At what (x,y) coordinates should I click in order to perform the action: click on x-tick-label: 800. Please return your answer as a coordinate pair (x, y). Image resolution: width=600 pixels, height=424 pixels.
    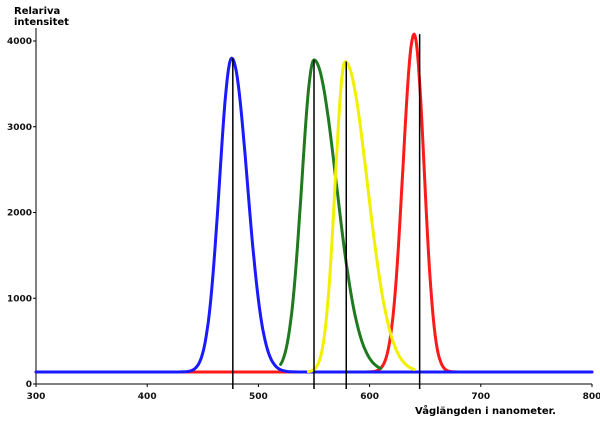
    Looking at the image, I should click on (591, 397).